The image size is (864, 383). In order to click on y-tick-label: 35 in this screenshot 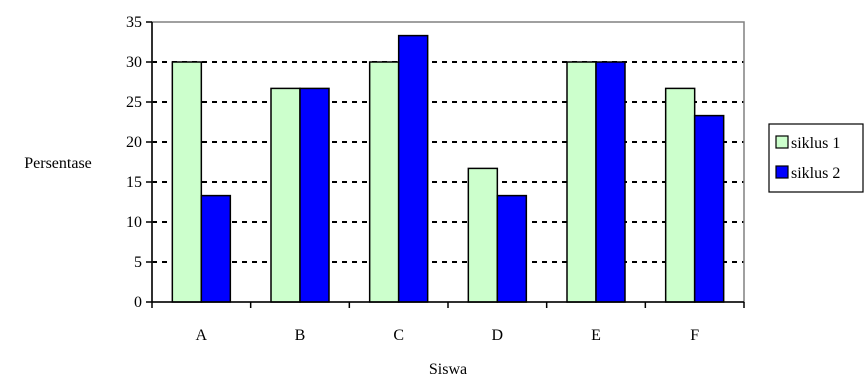, I will do `click(134, 22)`.